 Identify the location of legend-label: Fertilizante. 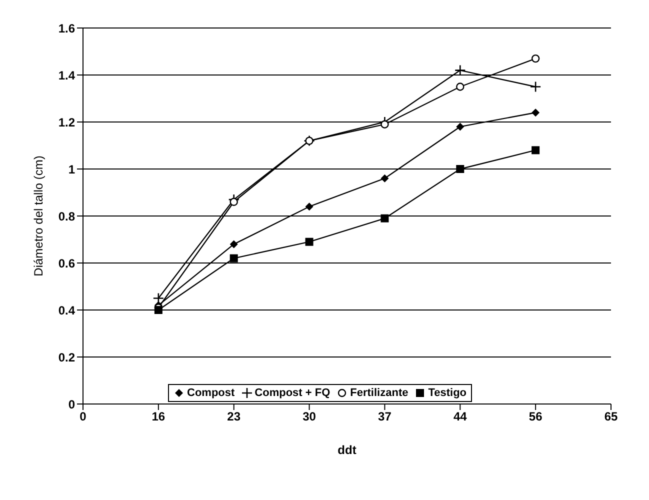
(378, 393).